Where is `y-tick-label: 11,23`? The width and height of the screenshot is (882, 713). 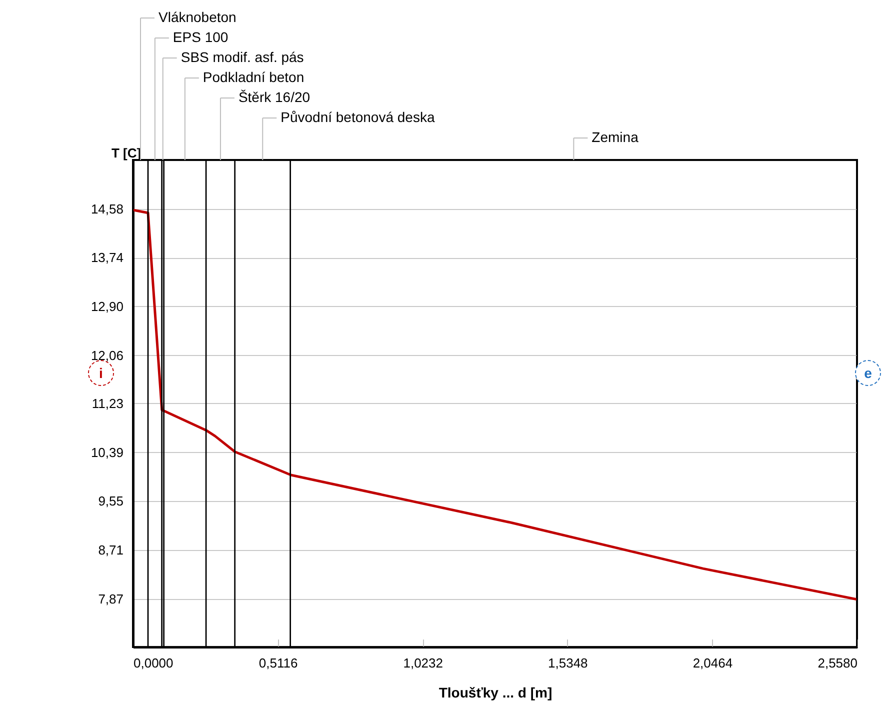
y-tick-label: 11,23 is located at coordinates (108, 403).